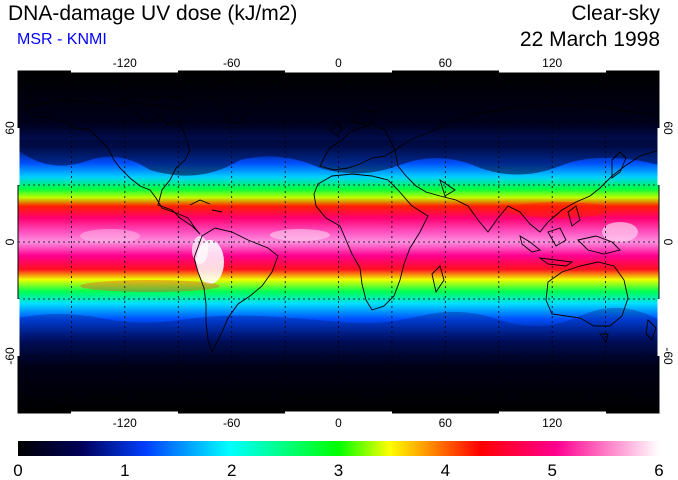 The image size is (678, 480). Describe the element at coordinates (232, 63) in the screenshot. I see `lon-label-top: -60` at that location.